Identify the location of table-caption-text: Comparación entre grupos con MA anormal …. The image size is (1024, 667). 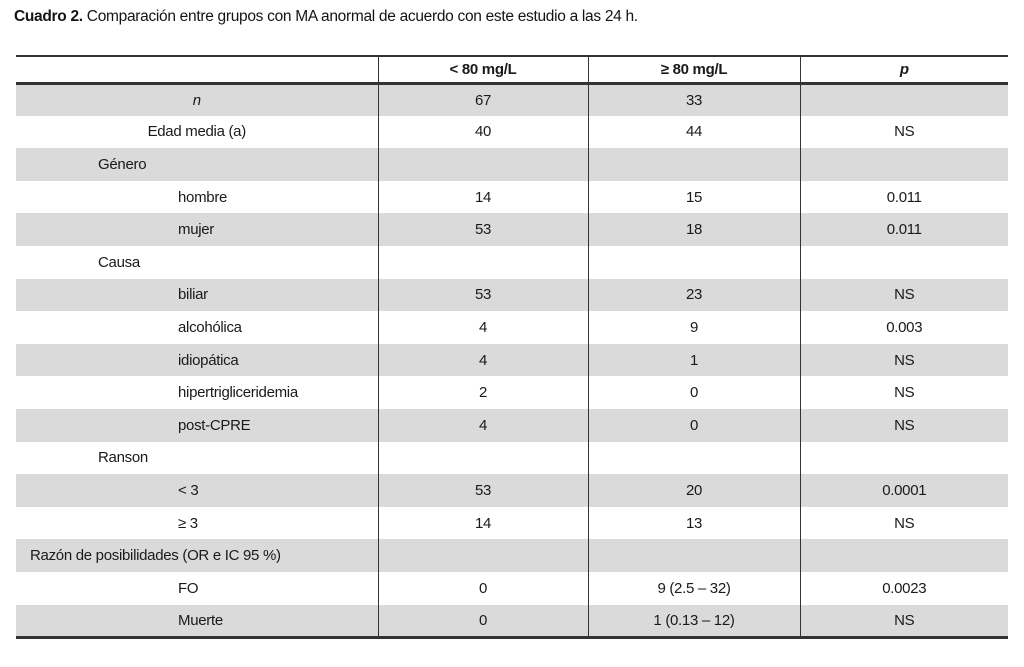
(362, 16).